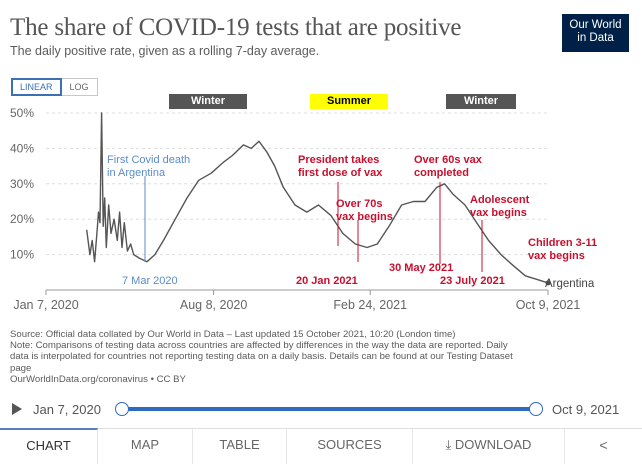 This screenshot has height=464, width=642. I want to click on season-band-summer: Summer, so click(349, 101).